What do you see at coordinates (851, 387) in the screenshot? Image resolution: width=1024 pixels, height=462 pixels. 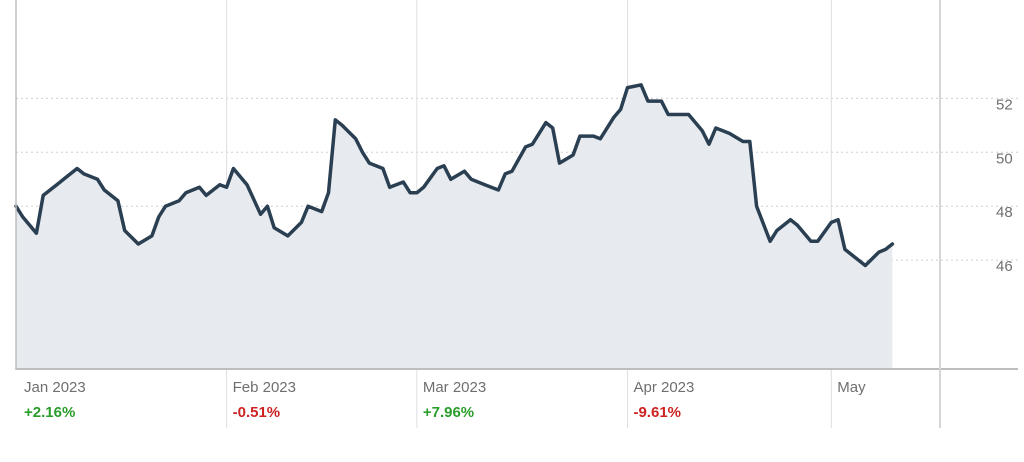 I see `month-label: May` at bounding box center [851, 387].